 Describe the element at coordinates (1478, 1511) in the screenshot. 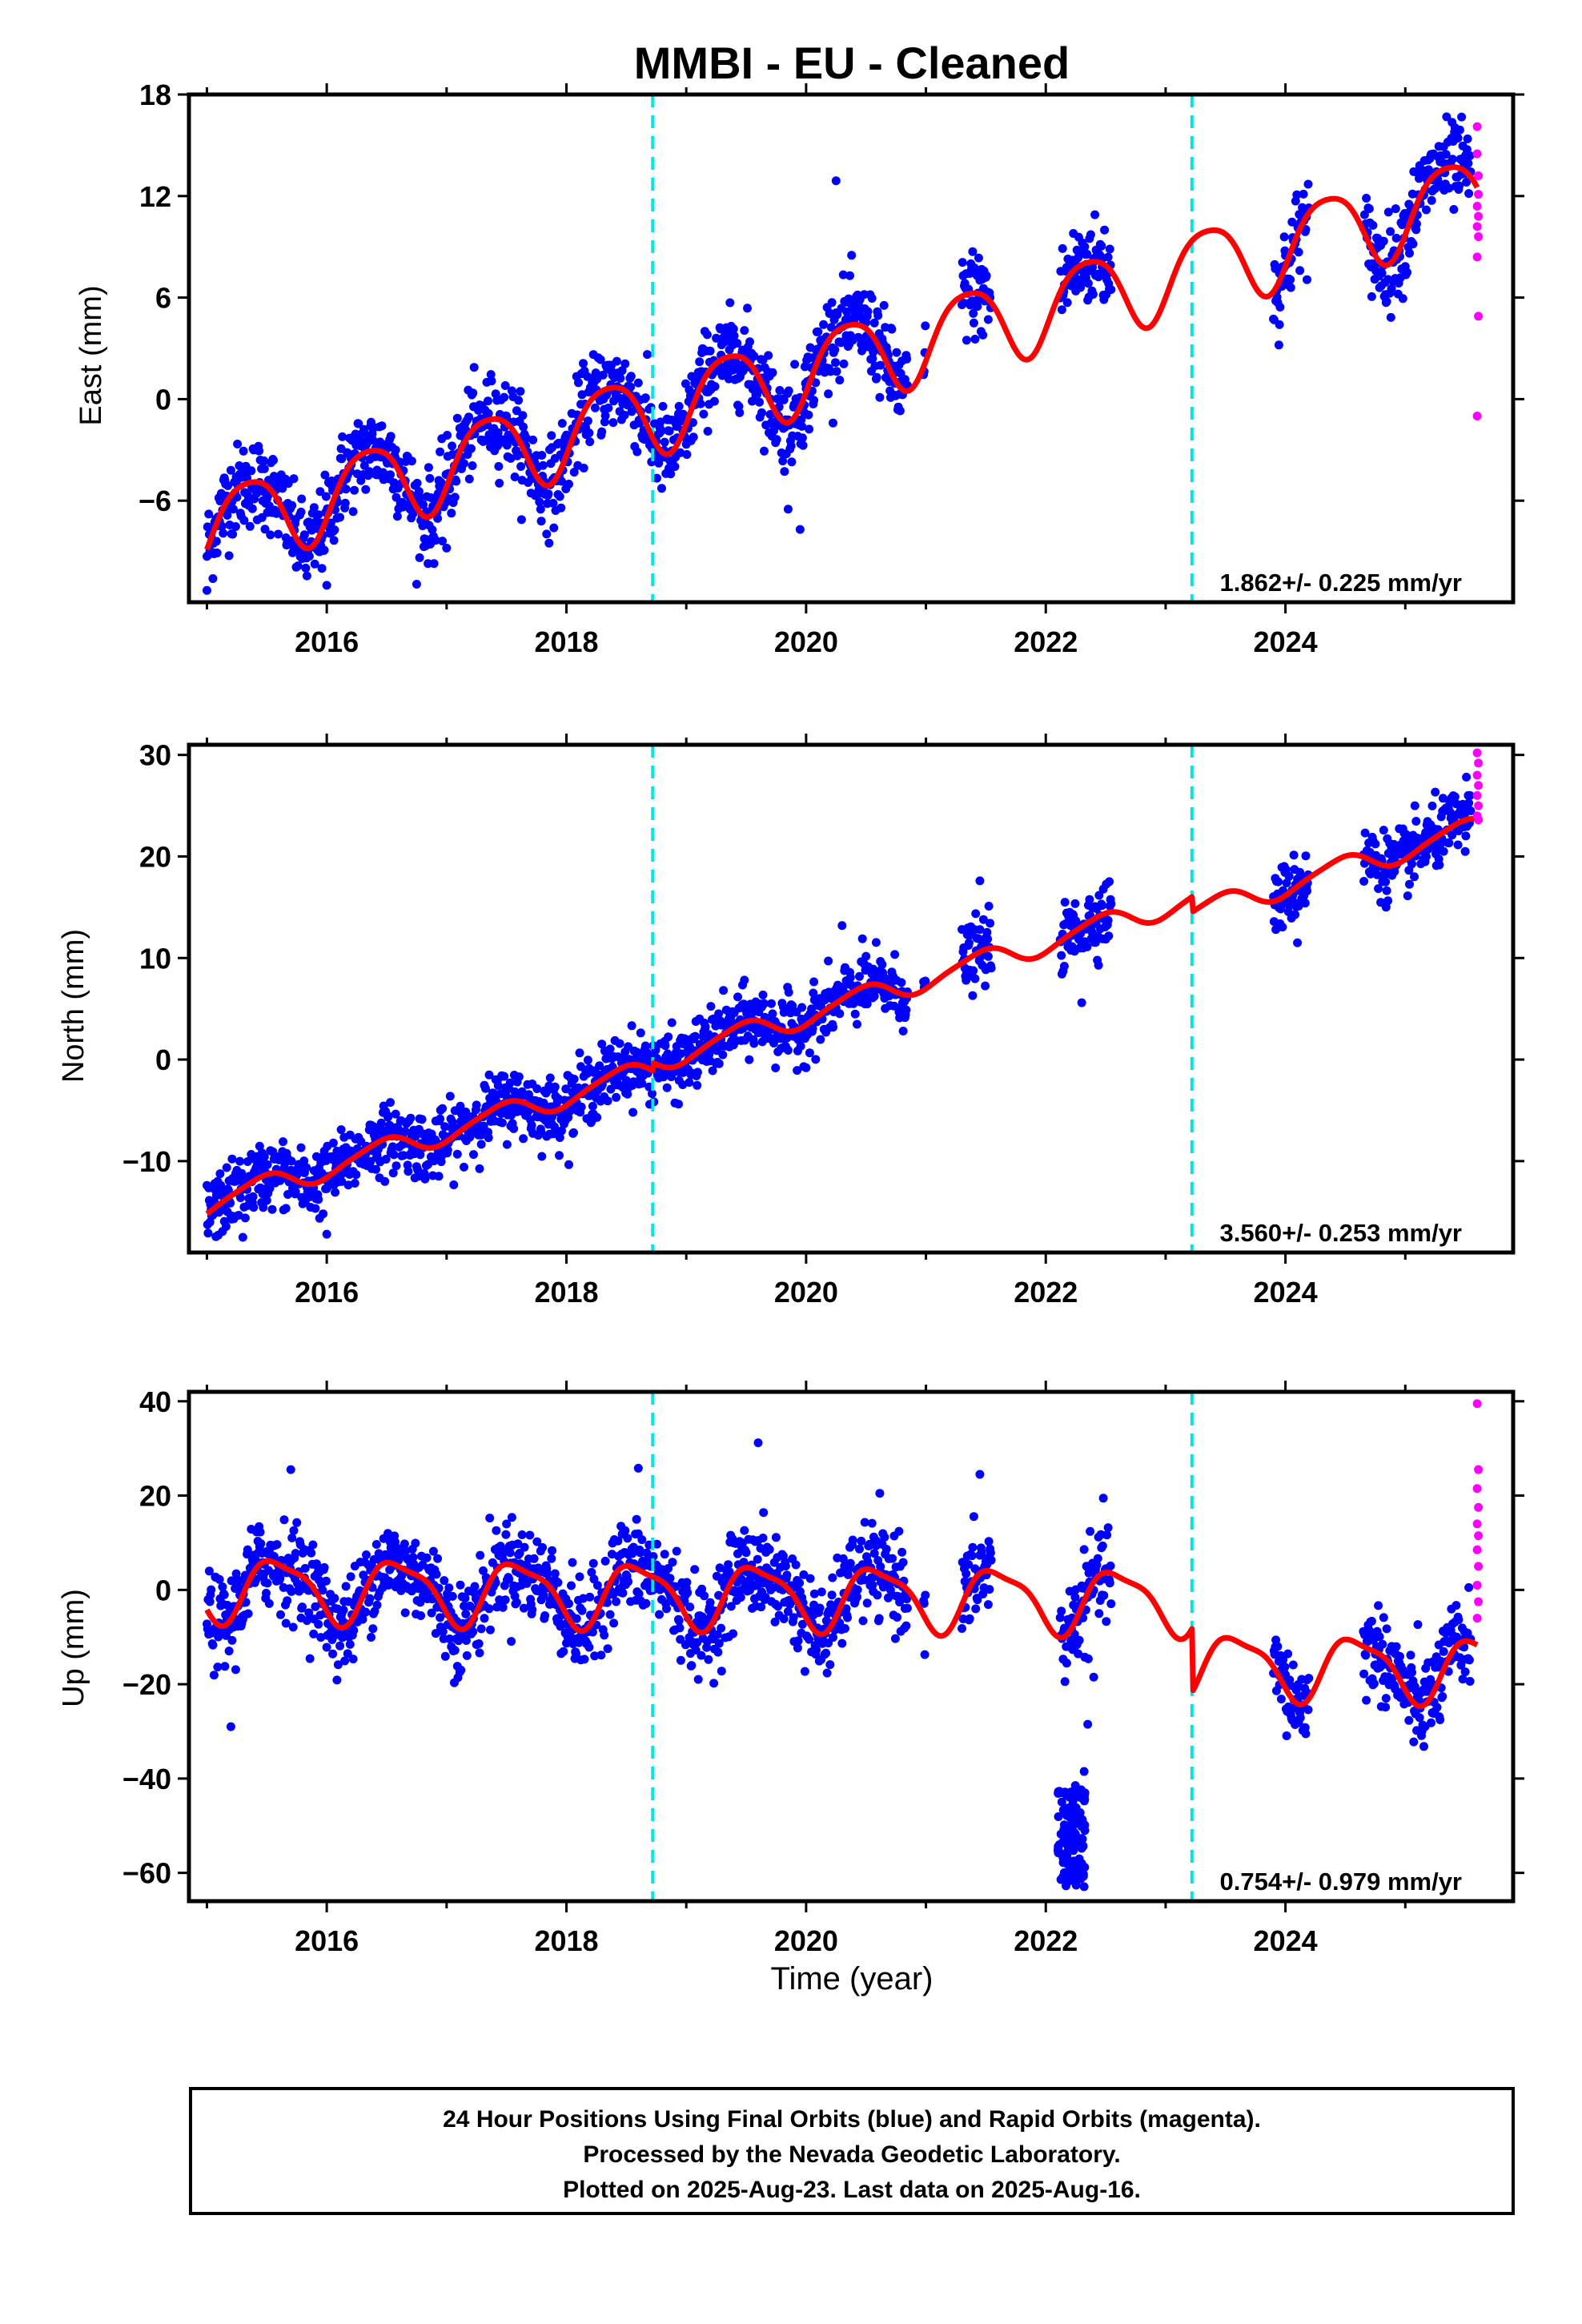

I see `rapid-orbit-points` at that location.